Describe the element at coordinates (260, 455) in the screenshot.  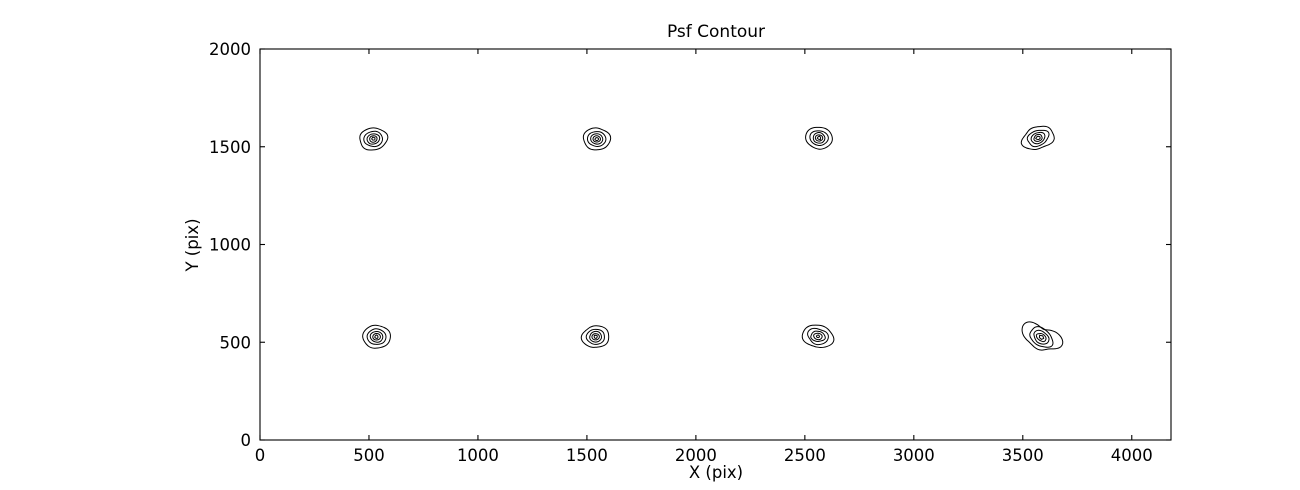
I see `x-tick-label: 0` at that location.